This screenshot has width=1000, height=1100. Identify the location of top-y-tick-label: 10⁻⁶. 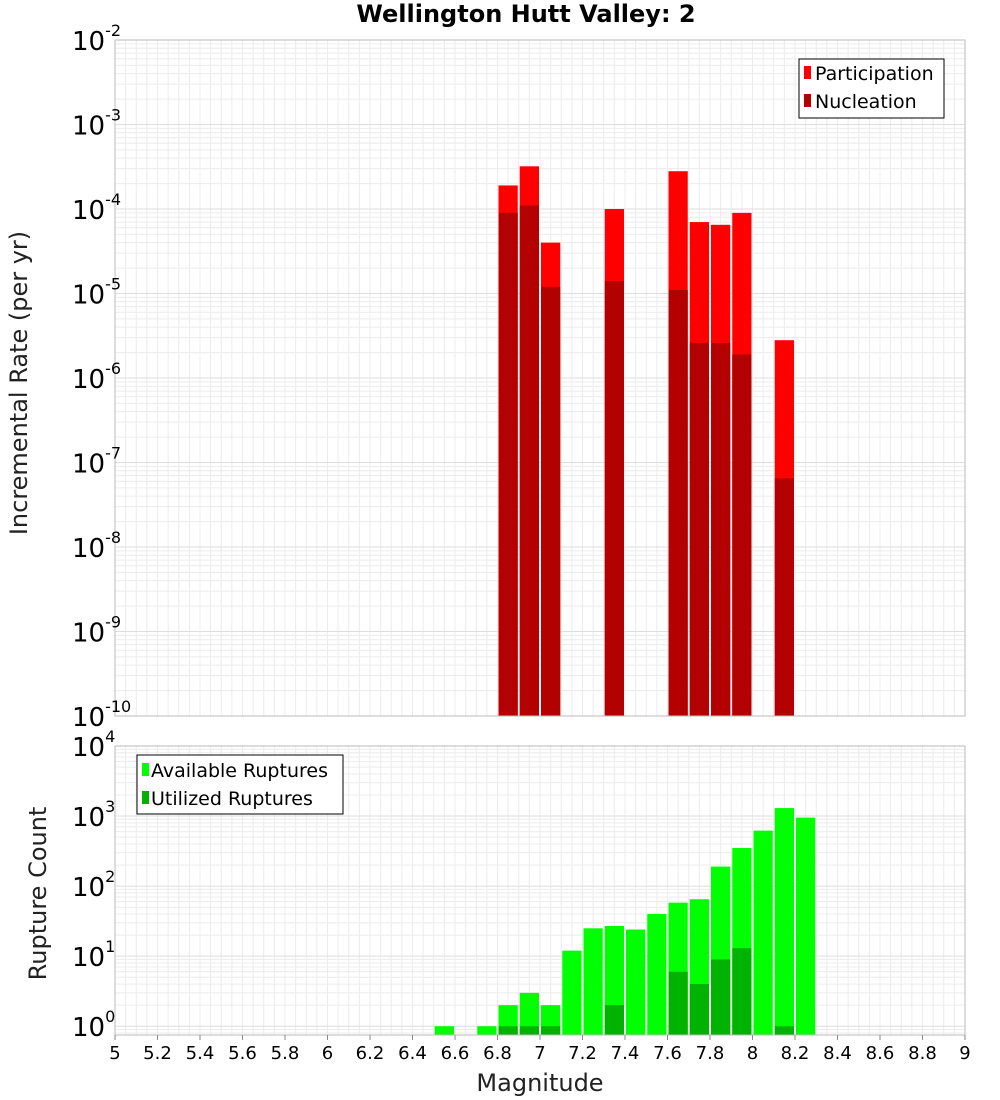
(96, 377).